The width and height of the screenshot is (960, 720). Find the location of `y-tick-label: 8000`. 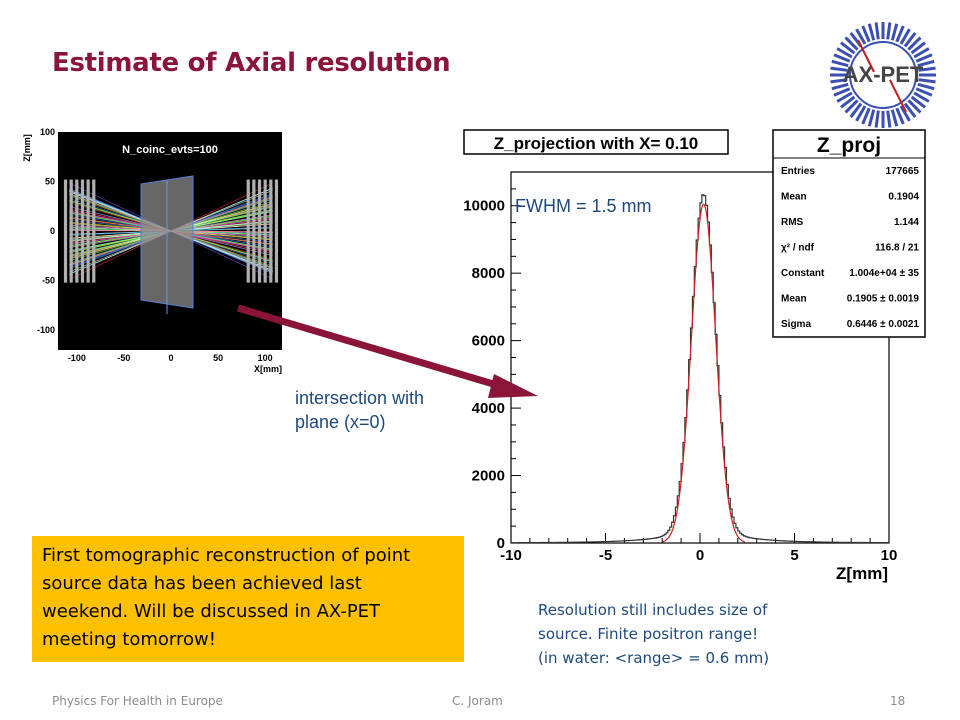

y-tick-label: 8000 is located at coordinates (488, 273).